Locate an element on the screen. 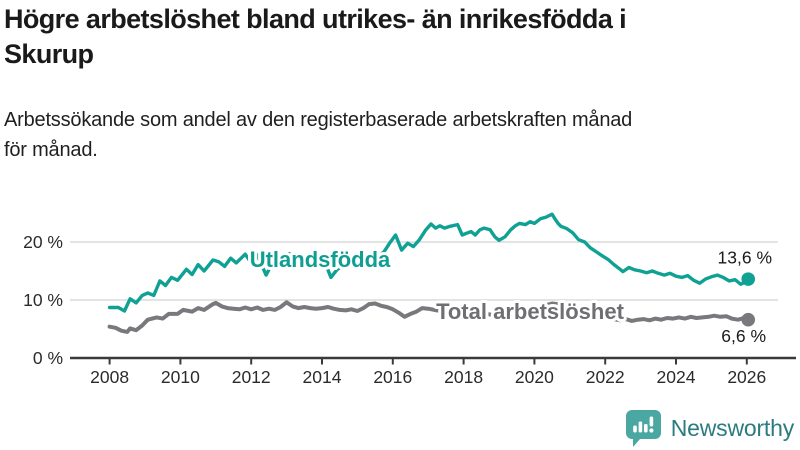 The height and width of the screenshot is (450, 800). newsworthy-logo: Newsworthy is located at coordinates (709, 428).